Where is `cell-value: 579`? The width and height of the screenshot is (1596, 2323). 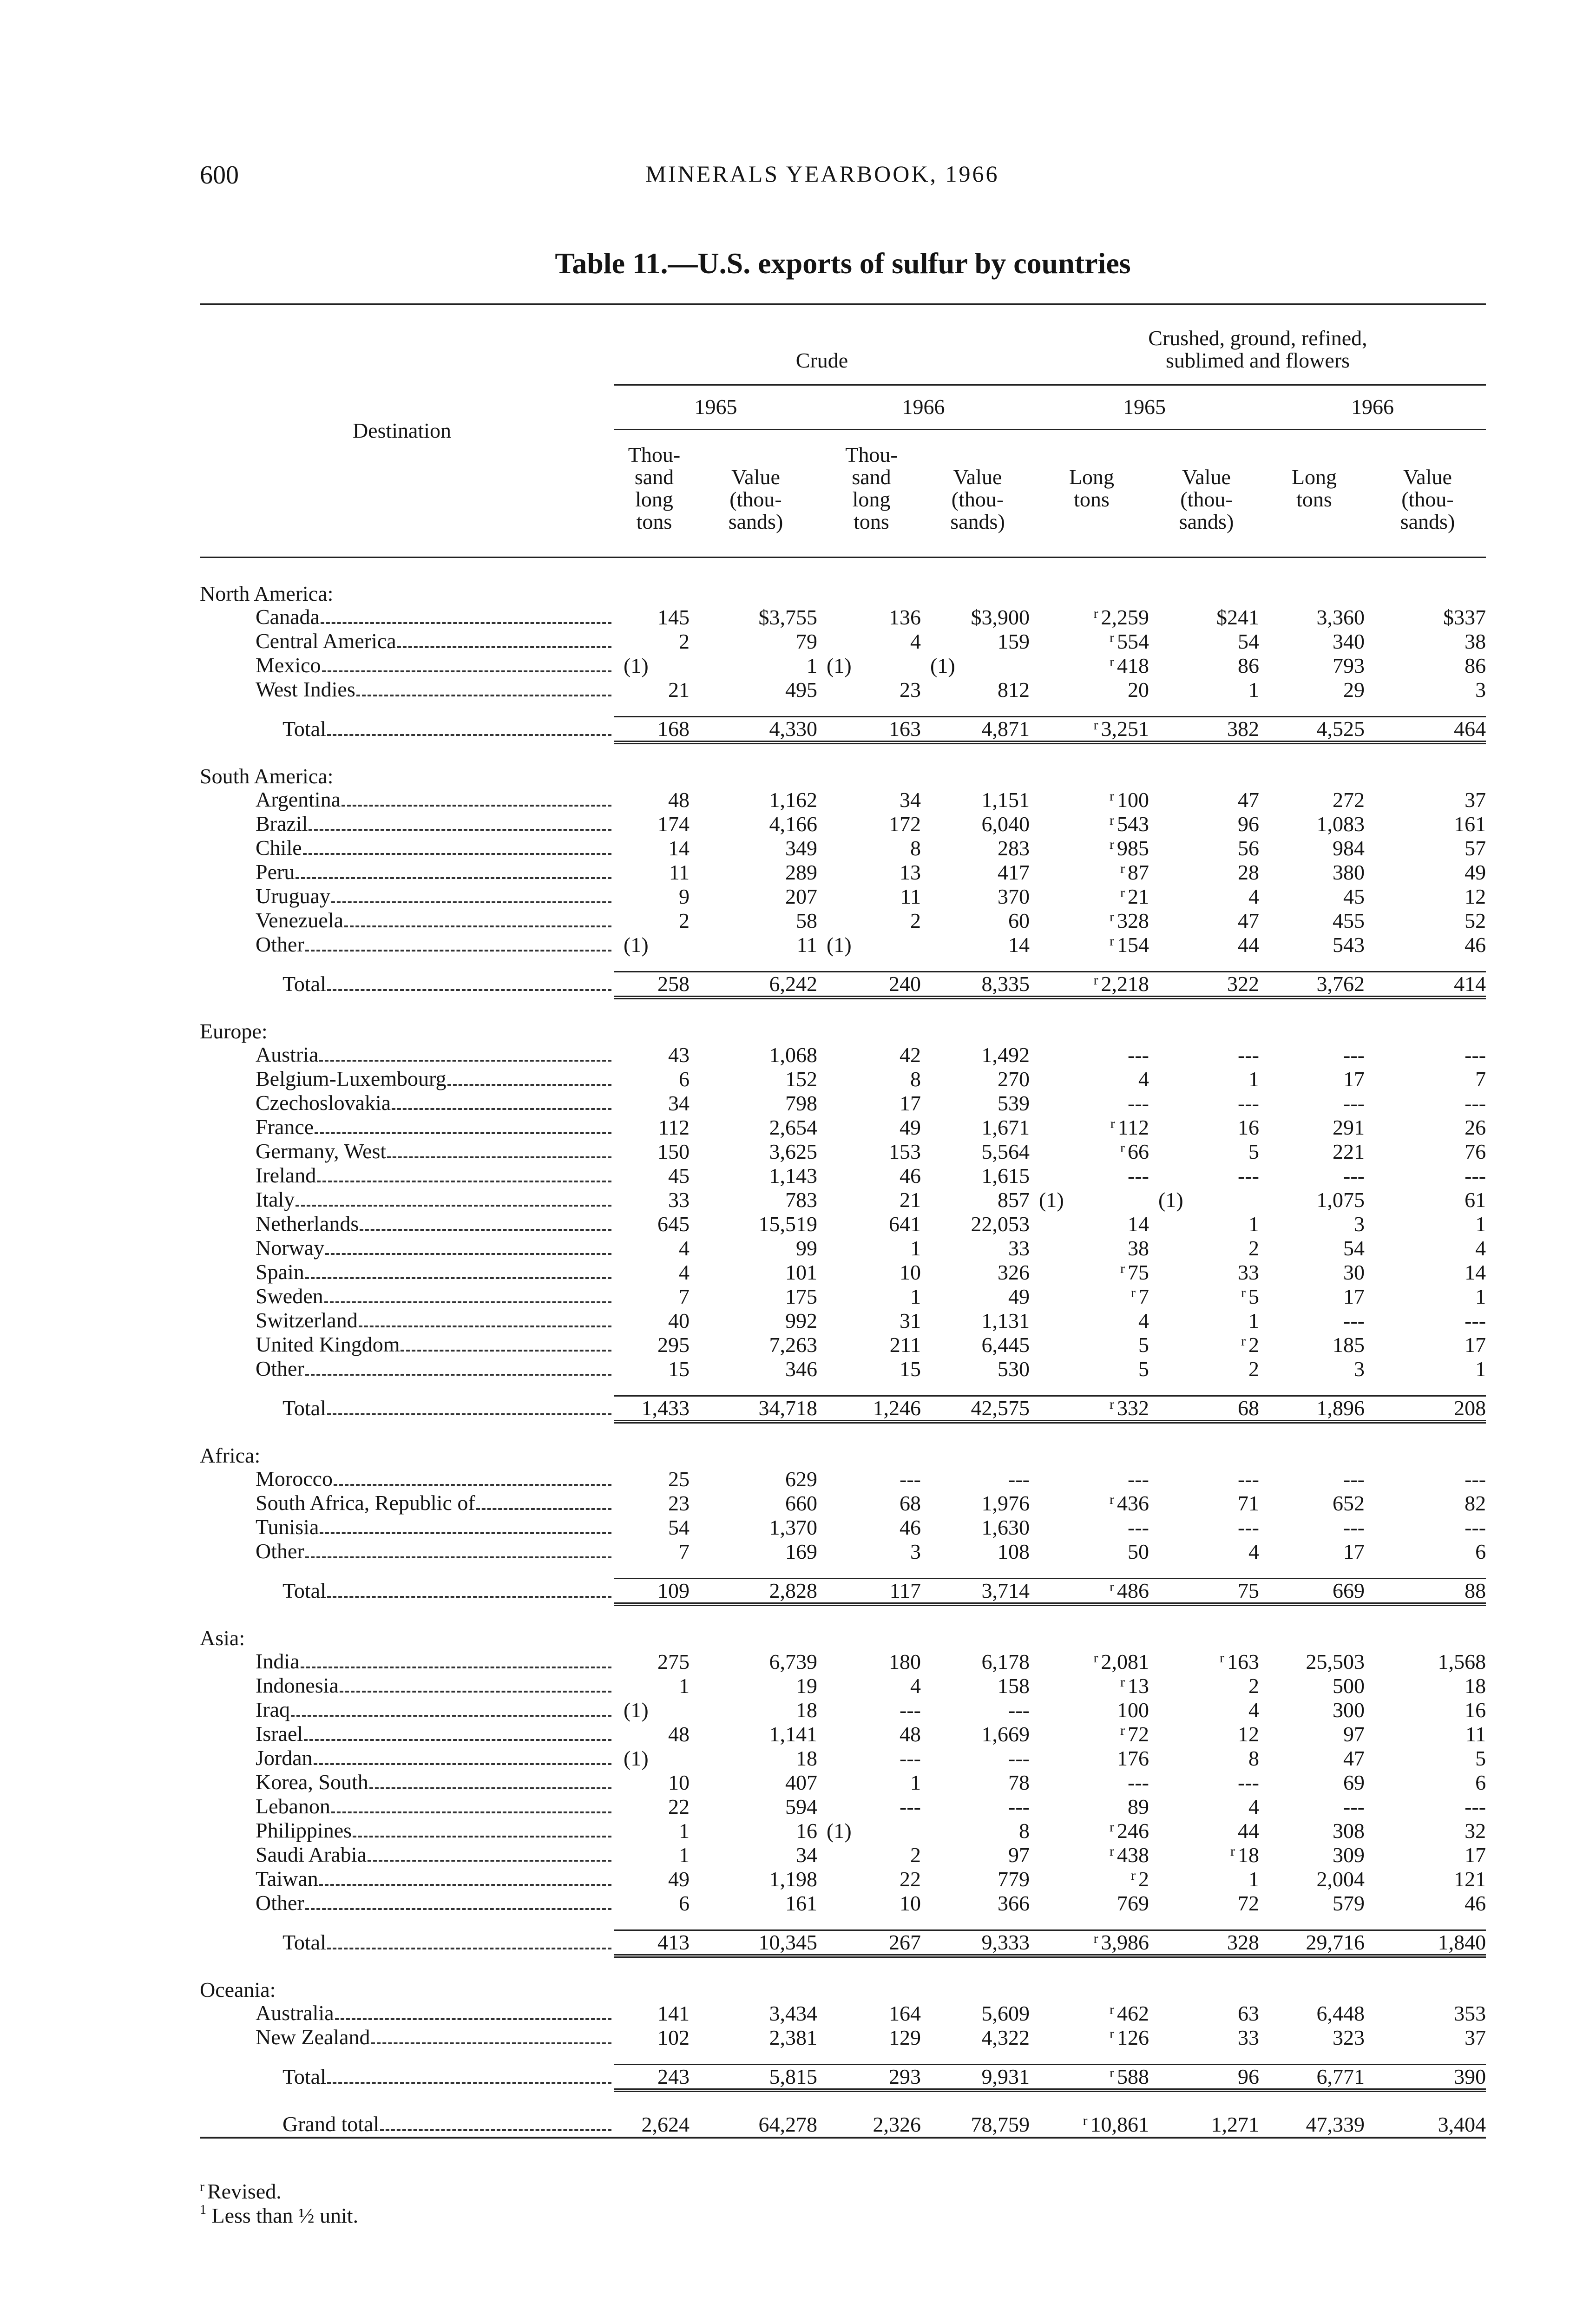
cell-value: 579 is located at coordinates (1349, 1903).